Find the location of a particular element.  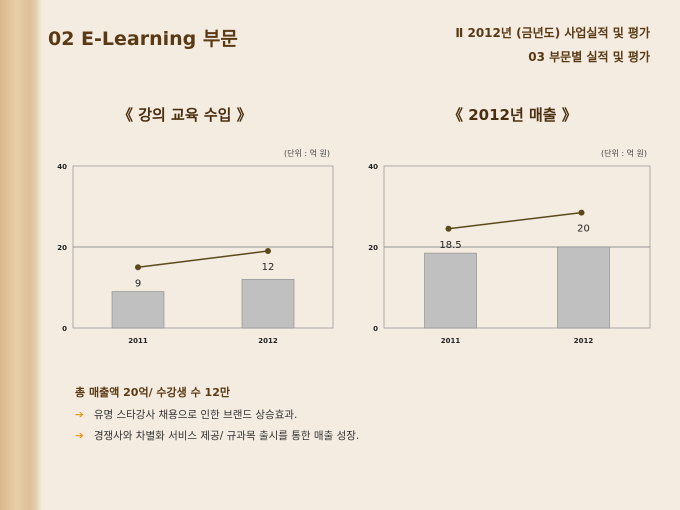

section-title: Ⅱ 2012년 (금년도) 사업실적 및 평가 is located at coordinates (552, 33).